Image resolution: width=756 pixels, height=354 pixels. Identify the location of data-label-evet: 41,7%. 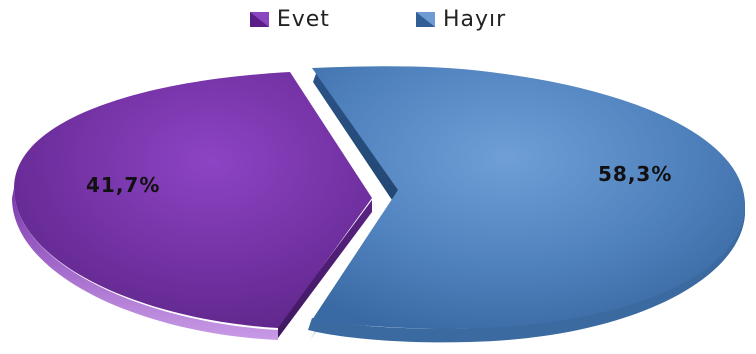
(123, 185).